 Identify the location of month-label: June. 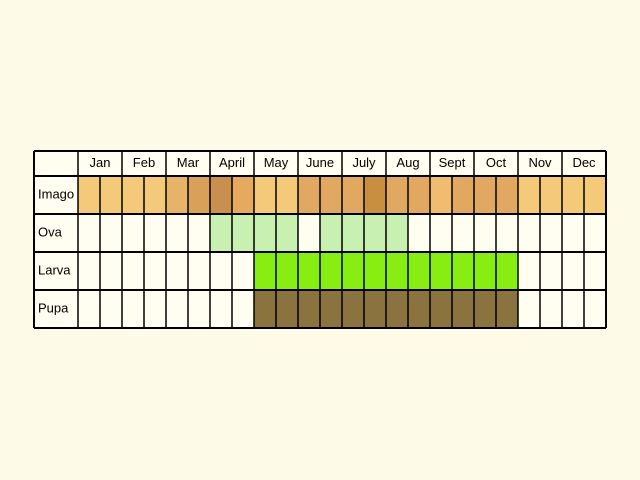
(320, 162).